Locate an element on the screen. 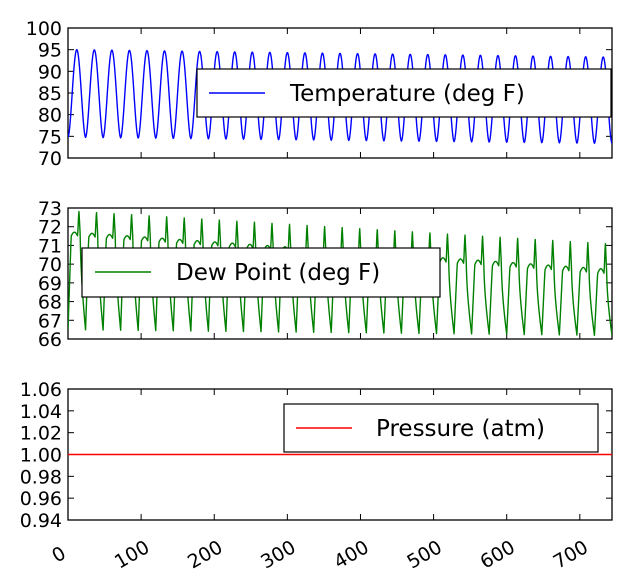 Image resolution: width=628 pixels, height=570 pixels. dew-point-ytick-label: 71 is located at coordinates (50, 246).